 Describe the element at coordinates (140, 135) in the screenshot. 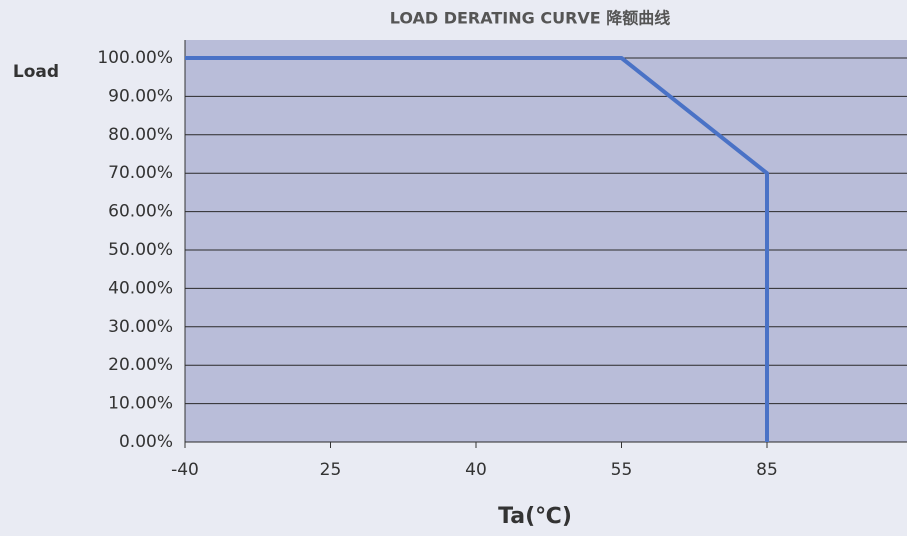

I see `y-tick-label: 80.00%` at that location.